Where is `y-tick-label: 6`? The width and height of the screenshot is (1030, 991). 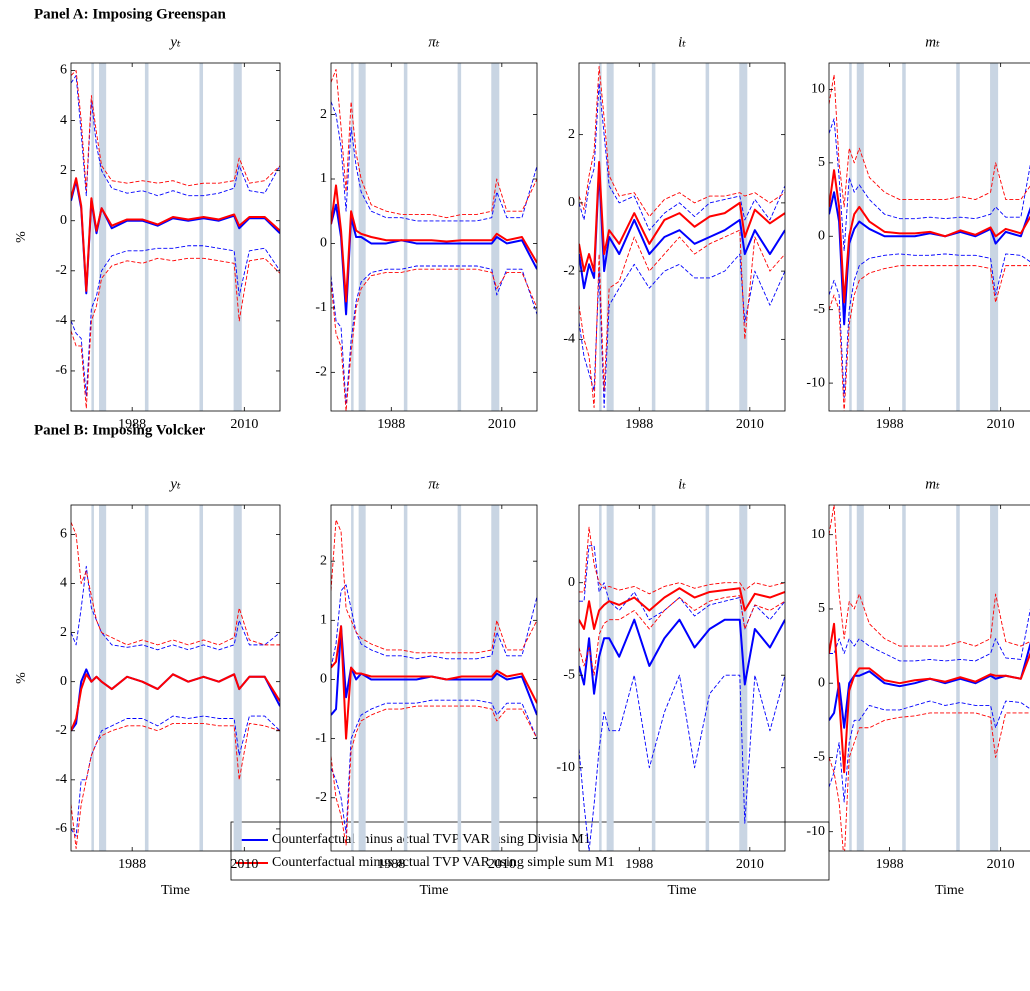 y-tick-label: 6 is located at coordinates (63, 70).